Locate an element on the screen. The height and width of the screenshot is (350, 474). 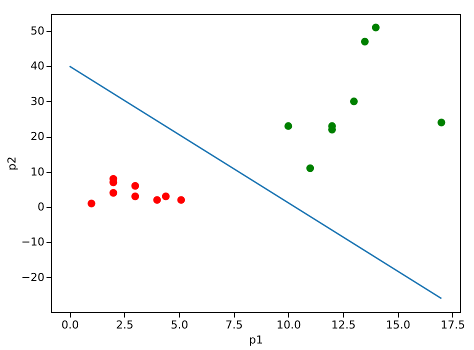
y-tick-label: 50 is located at coordinates (37, 31).